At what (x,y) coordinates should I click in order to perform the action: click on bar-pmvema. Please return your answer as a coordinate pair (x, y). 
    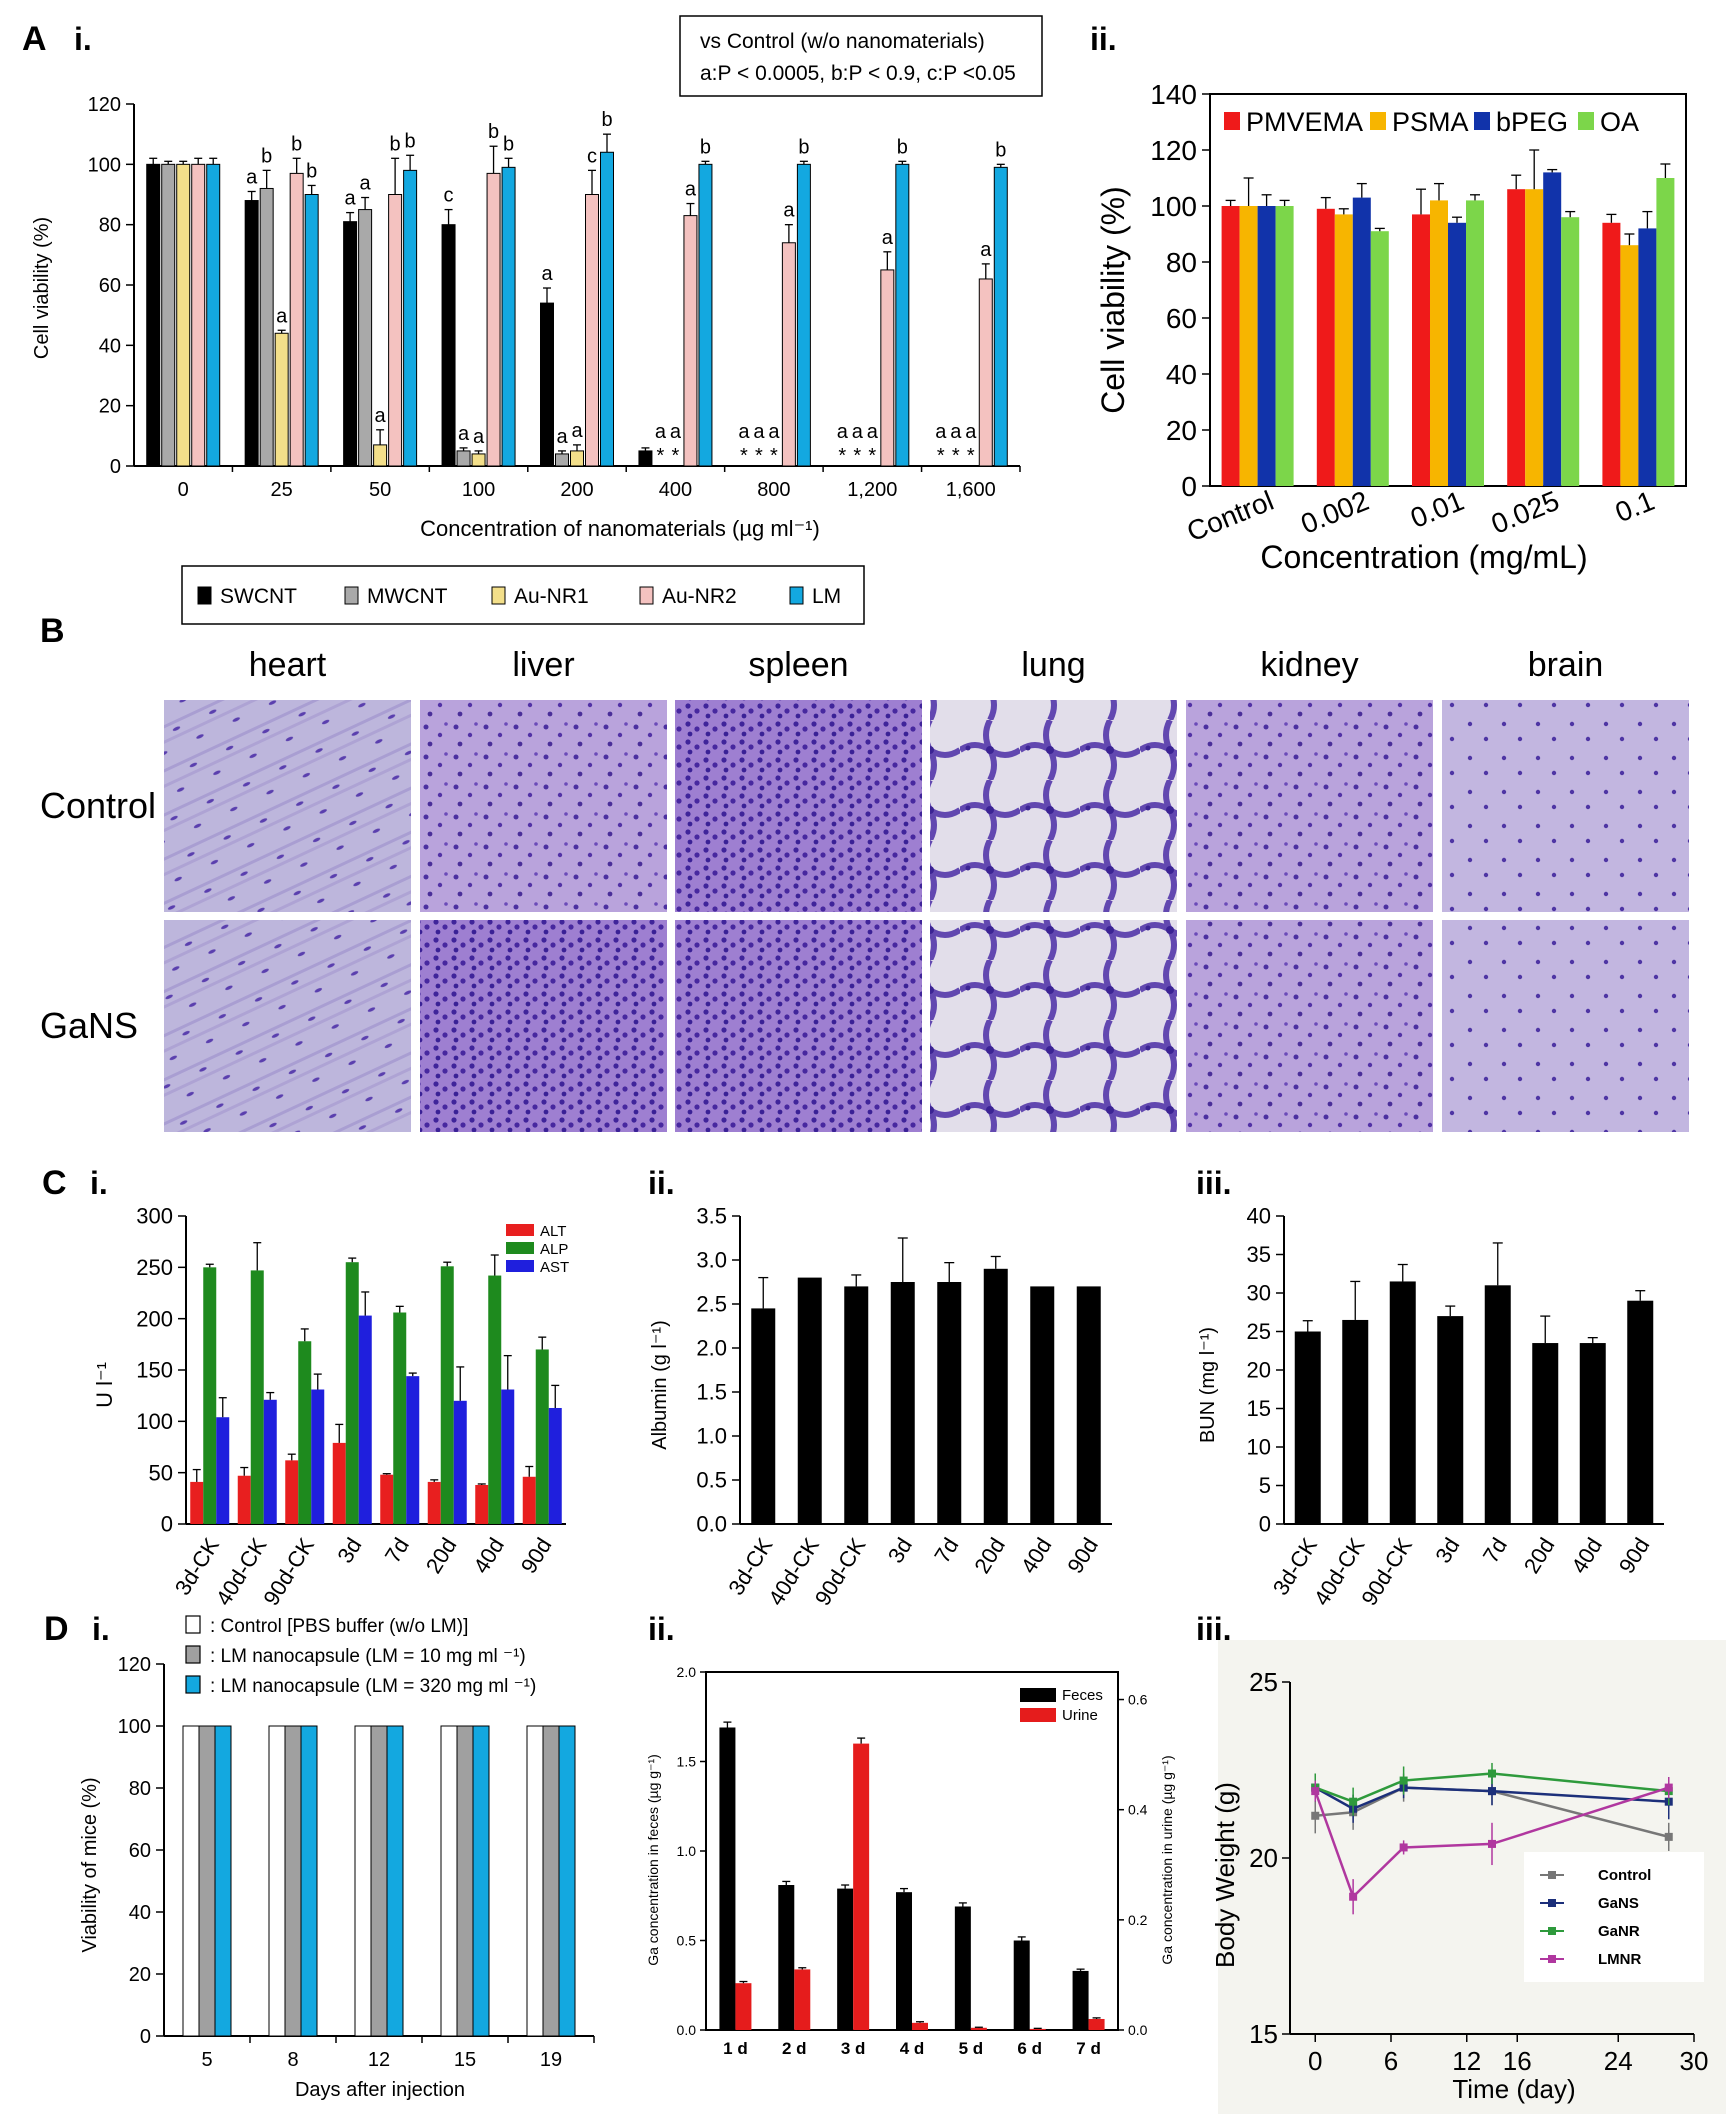
    Looking at the image, I should click on (1421, 350).